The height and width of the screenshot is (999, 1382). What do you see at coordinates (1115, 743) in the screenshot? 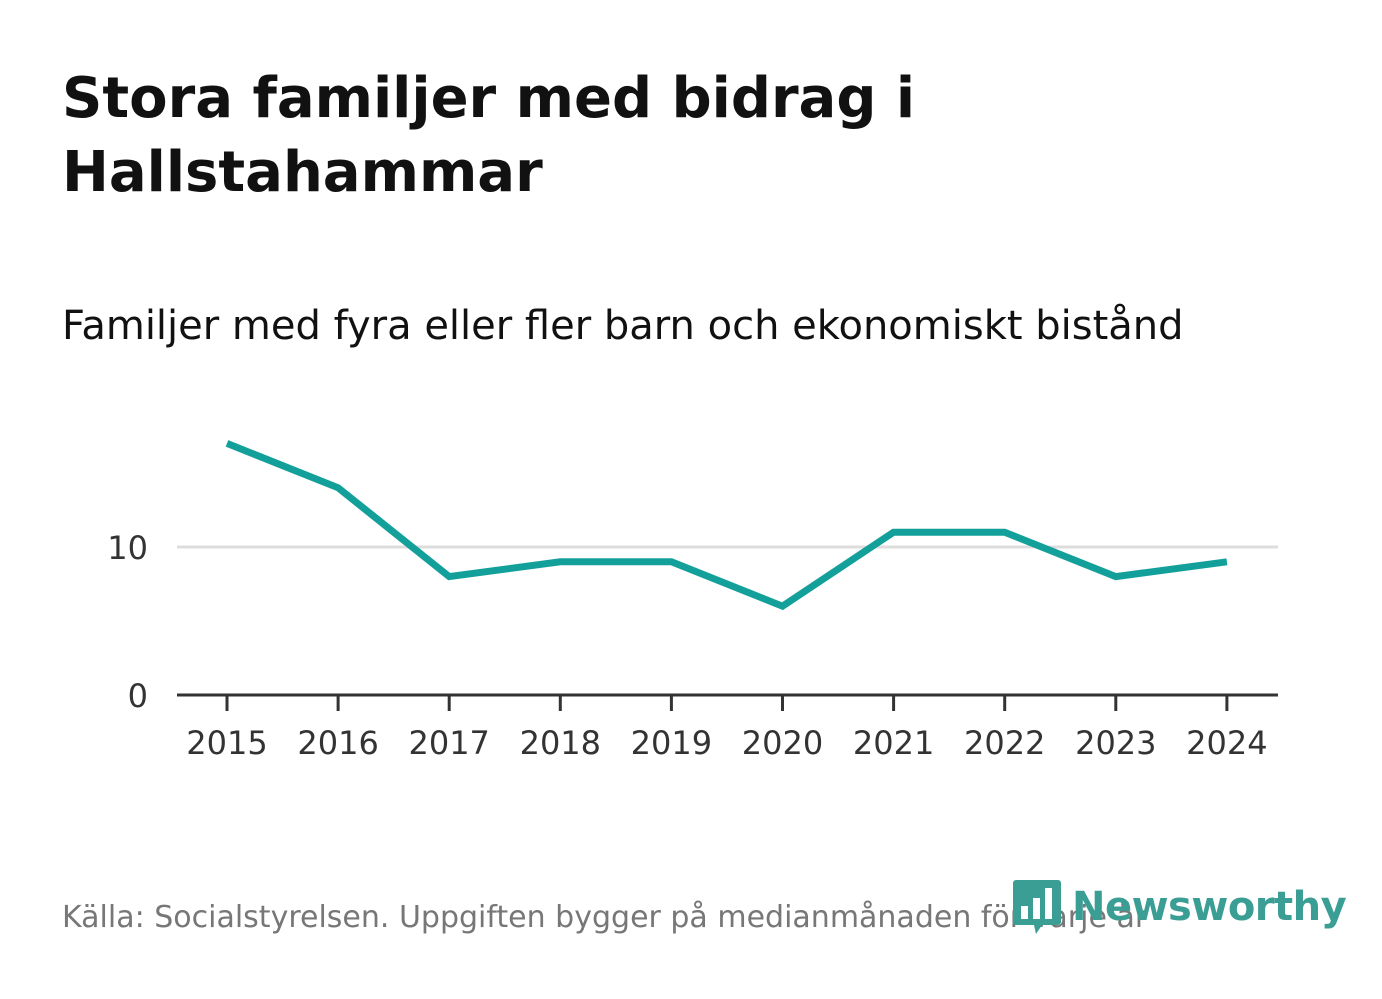
I see `x-tick-label: 2023` at bounding box center [1115, 743].